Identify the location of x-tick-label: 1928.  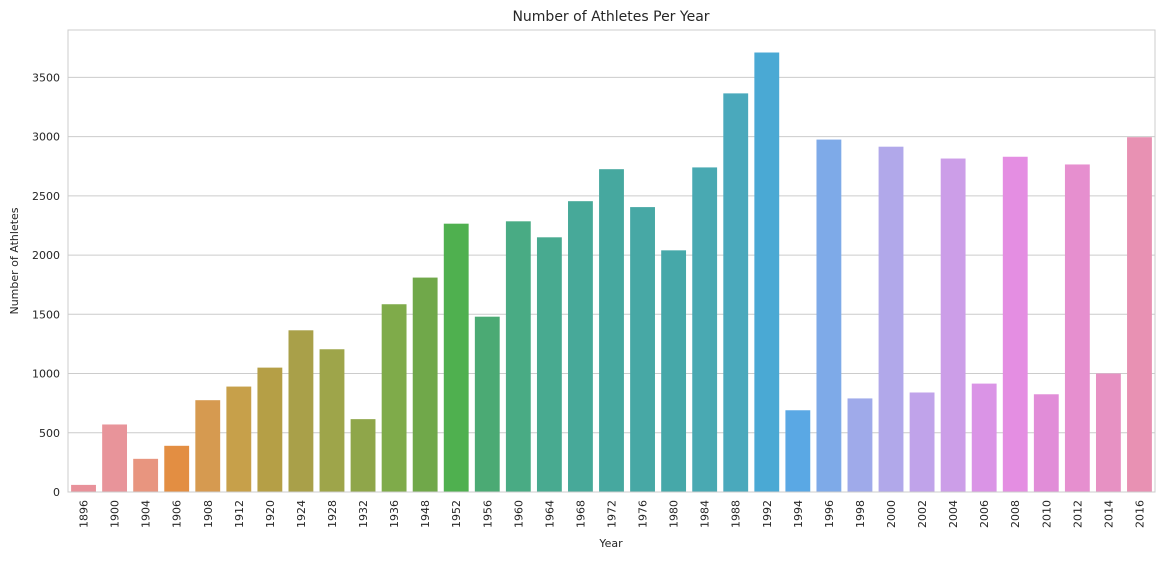
(332, 514).